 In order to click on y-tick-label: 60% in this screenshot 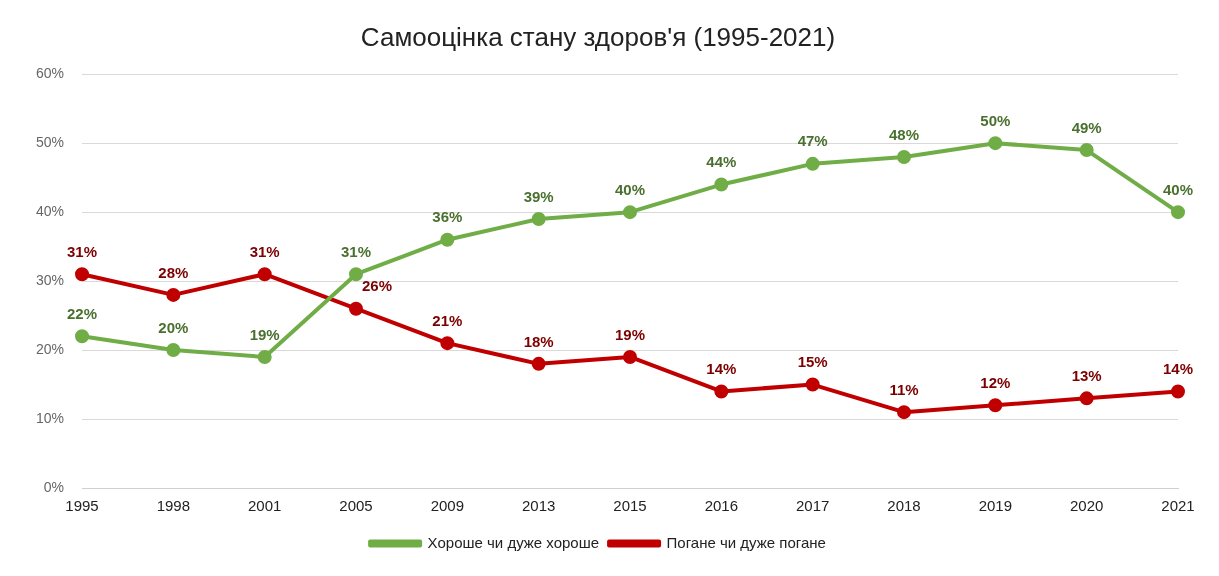, I will do `click(50, 73)`.